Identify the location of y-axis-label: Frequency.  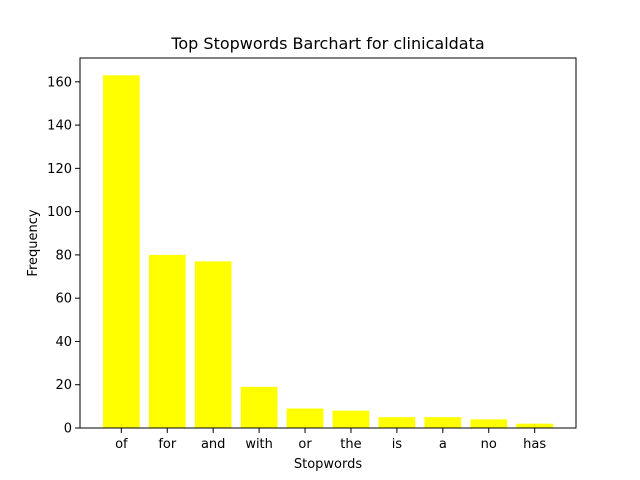
(33, 242).